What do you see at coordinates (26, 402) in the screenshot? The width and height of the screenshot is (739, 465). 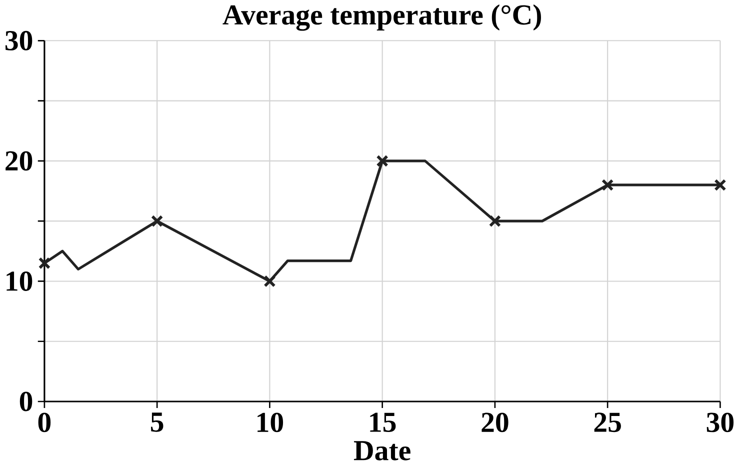 I see `y-tick-label: 0` at bounding box center [26, 402].